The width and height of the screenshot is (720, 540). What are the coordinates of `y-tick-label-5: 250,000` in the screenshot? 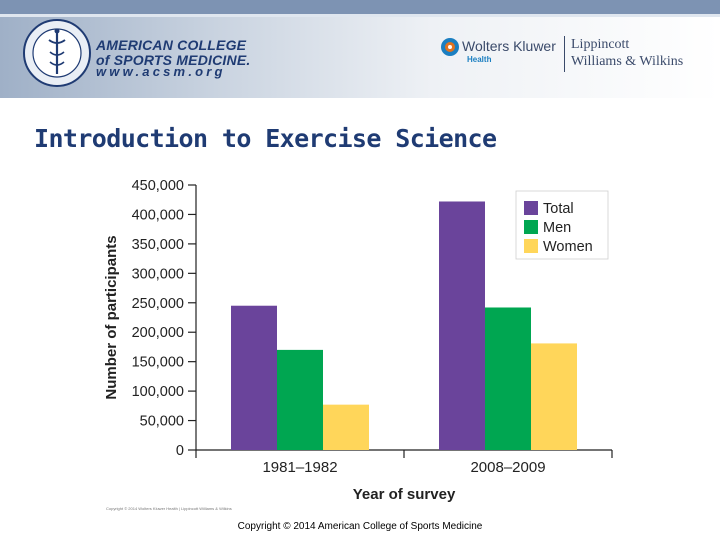 It's located at (158, 304).